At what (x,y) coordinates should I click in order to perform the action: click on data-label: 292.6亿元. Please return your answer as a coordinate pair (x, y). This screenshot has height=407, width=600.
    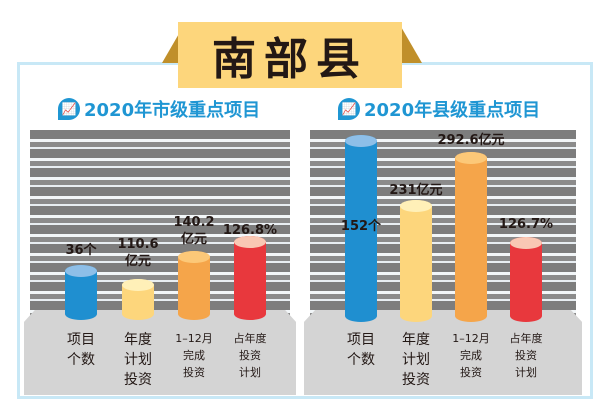
    Looking at the image, I should click on (471, 140).